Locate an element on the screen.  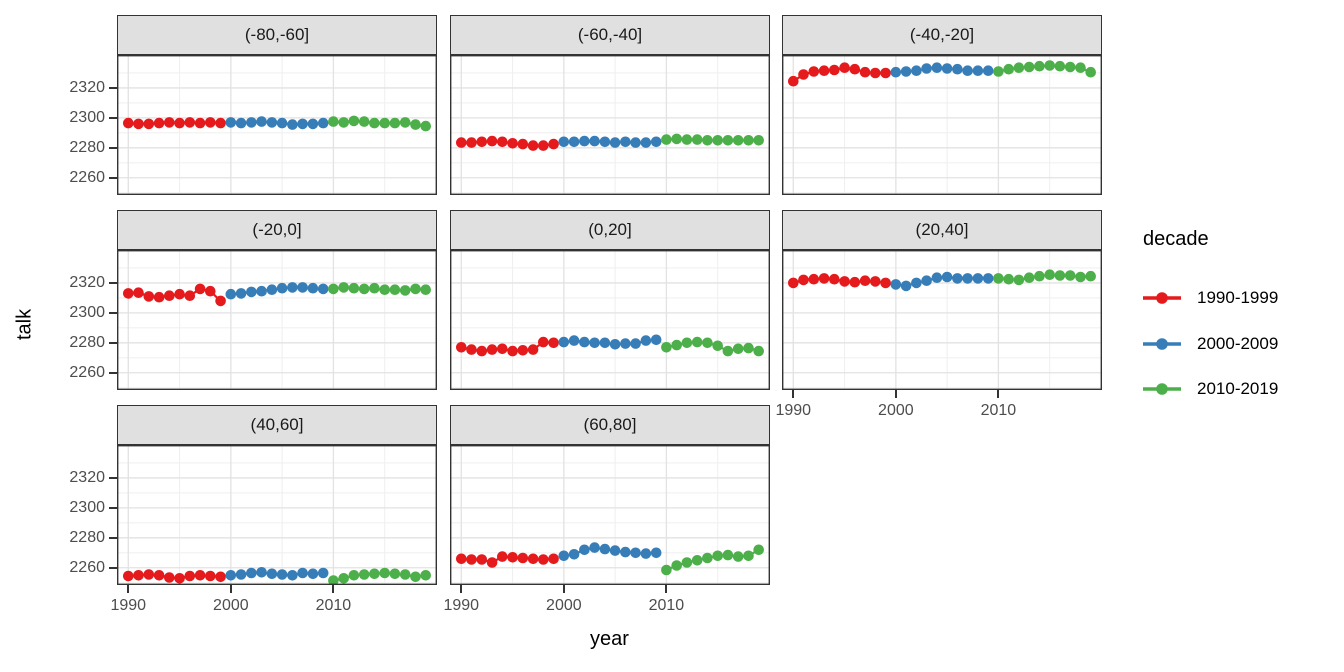
facet-strip: (-60,-40] is located at coordinates (610, 35).